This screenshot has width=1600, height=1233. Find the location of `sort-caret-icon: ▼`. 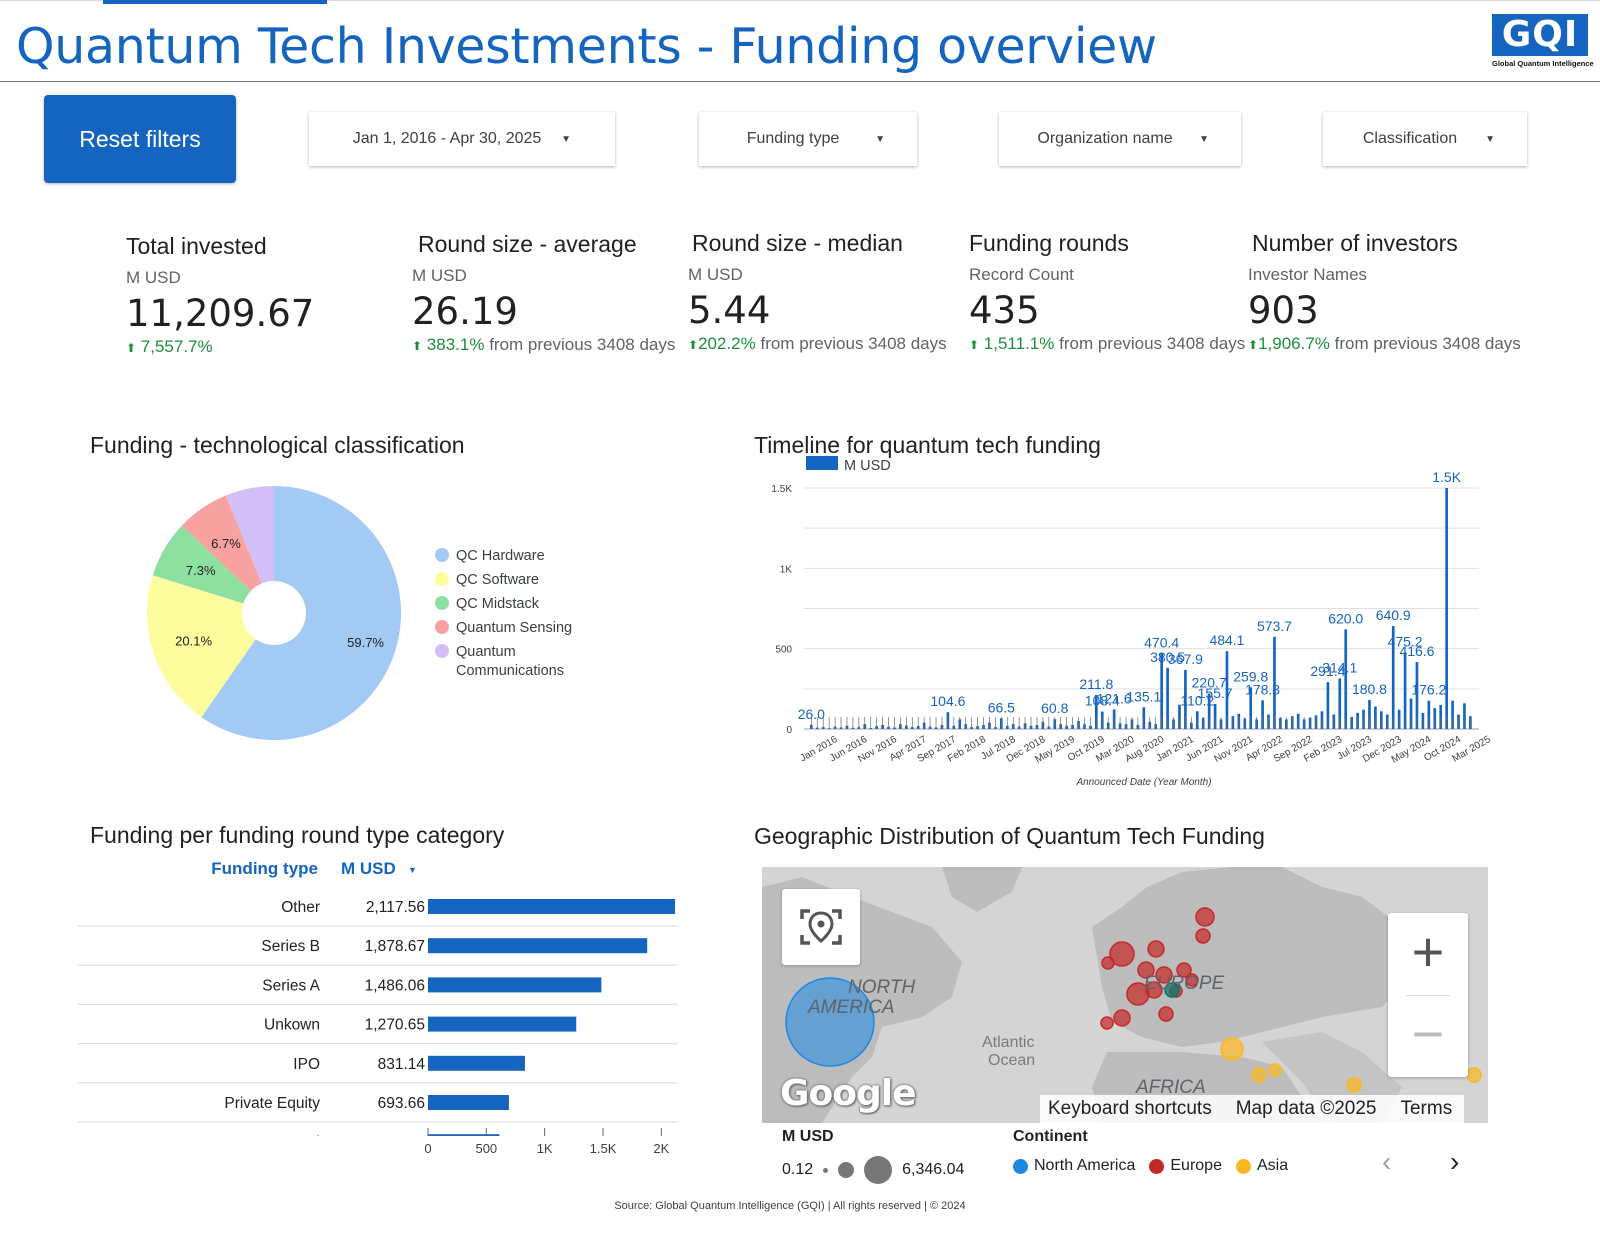

sort-caret-icon: ▼ is located at coordinates (412, 870).